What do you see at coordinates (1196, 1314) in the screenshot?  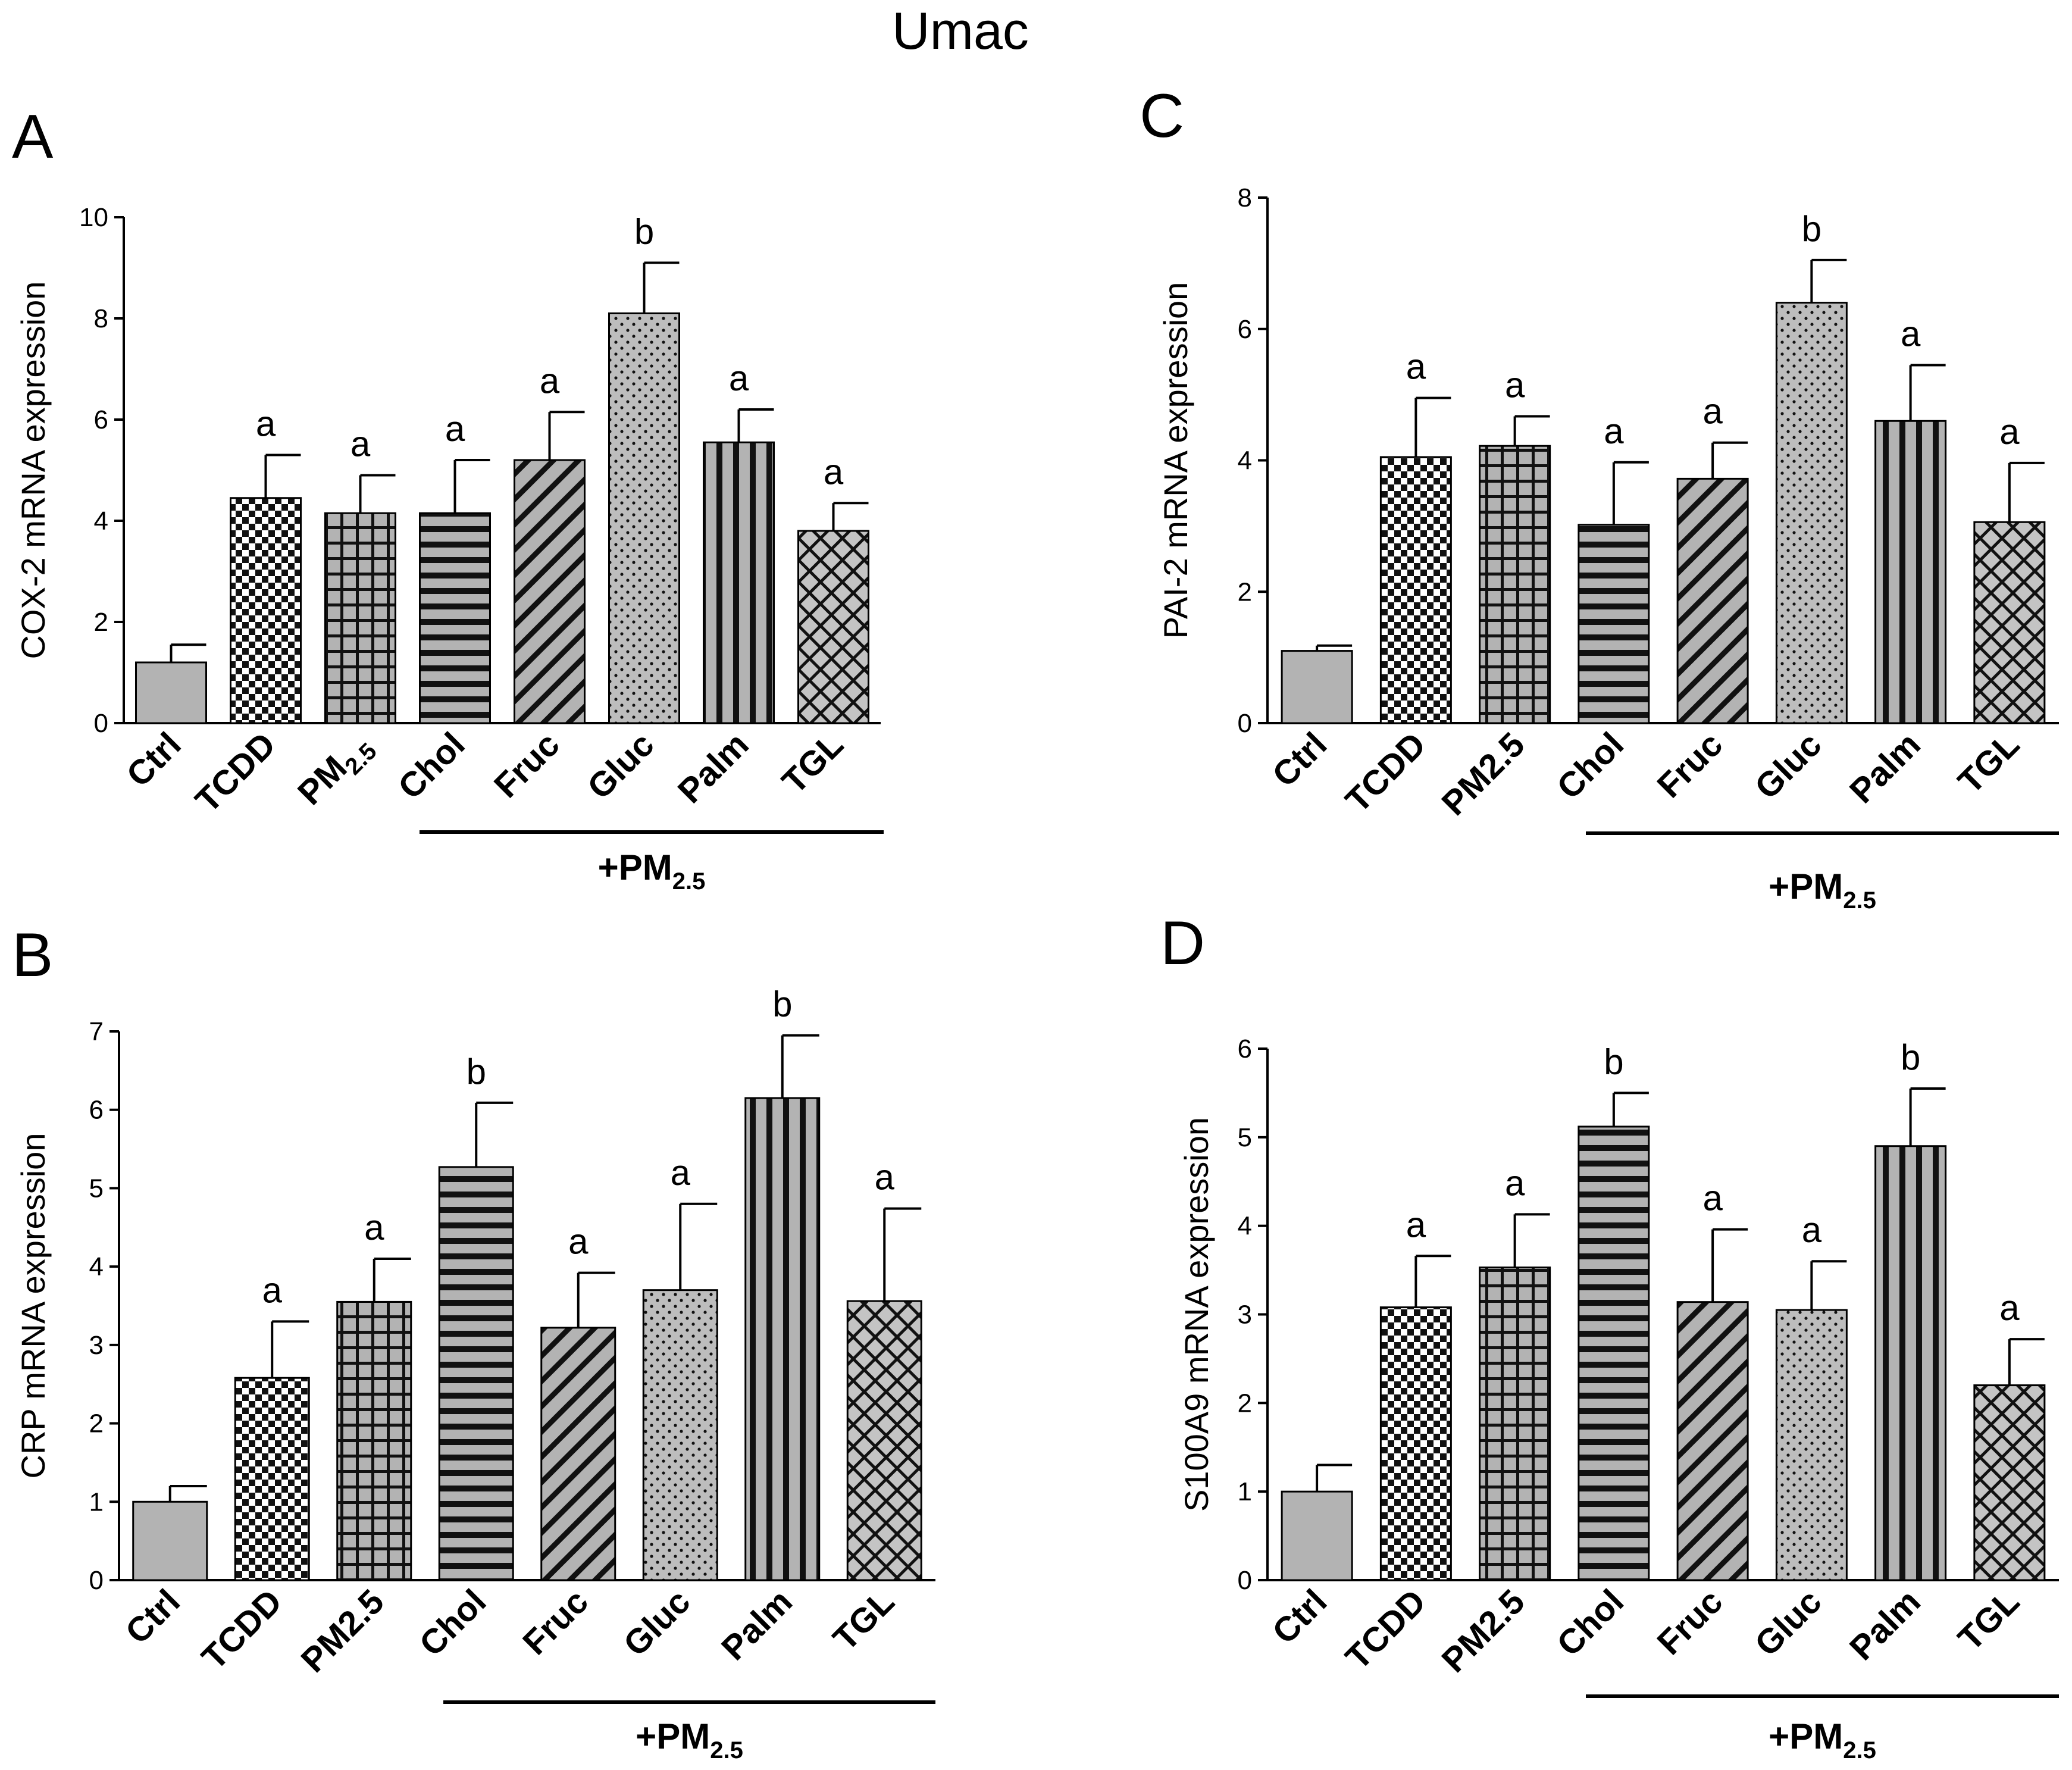 I see `y-axis-label: S100A9 mRNA expression` at bounding box center [1196, 1314].